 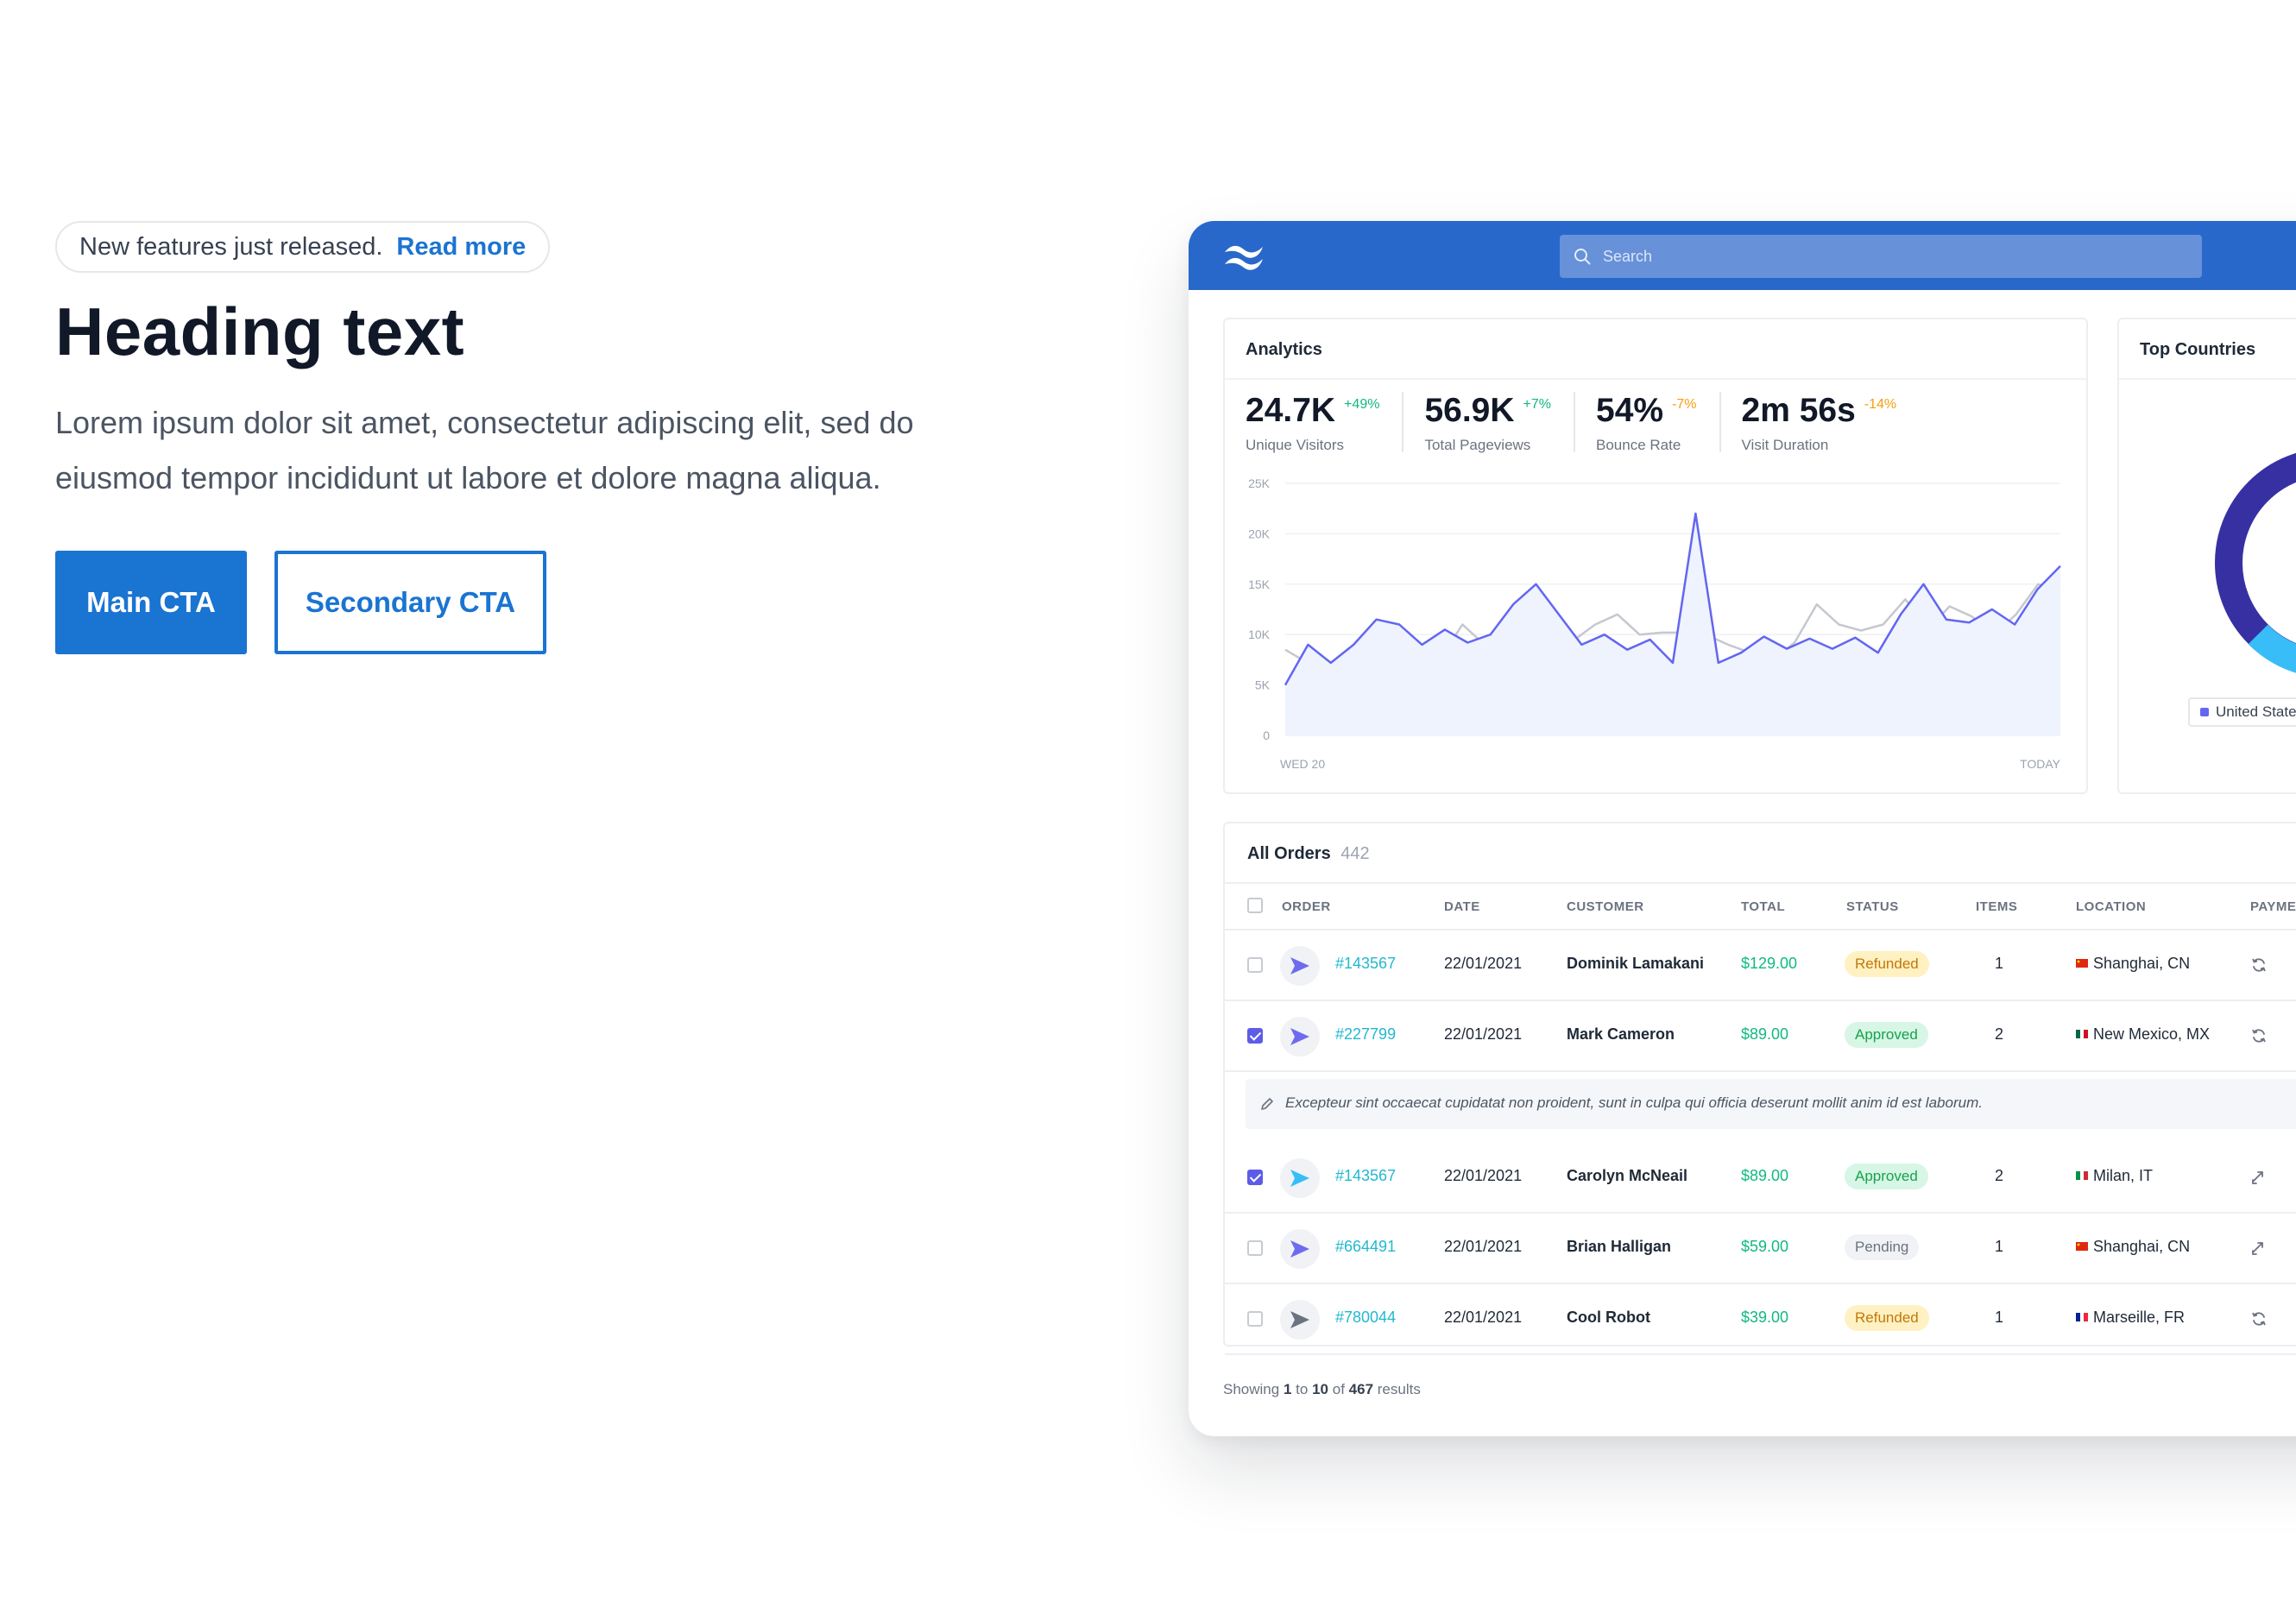 I want to click on col-total: TOTAL, so click(x=1763, y=906).